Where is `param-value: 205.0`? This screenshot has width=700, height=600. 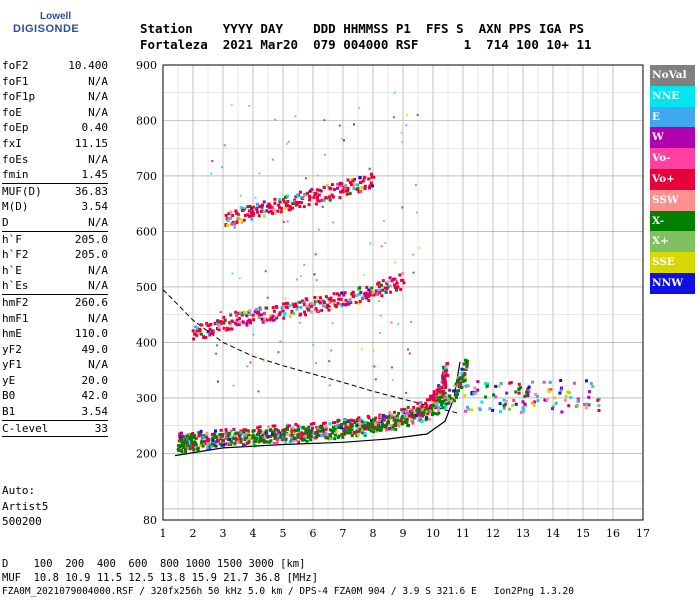 param-value: 205.0 is located at coordinates (91, 255).